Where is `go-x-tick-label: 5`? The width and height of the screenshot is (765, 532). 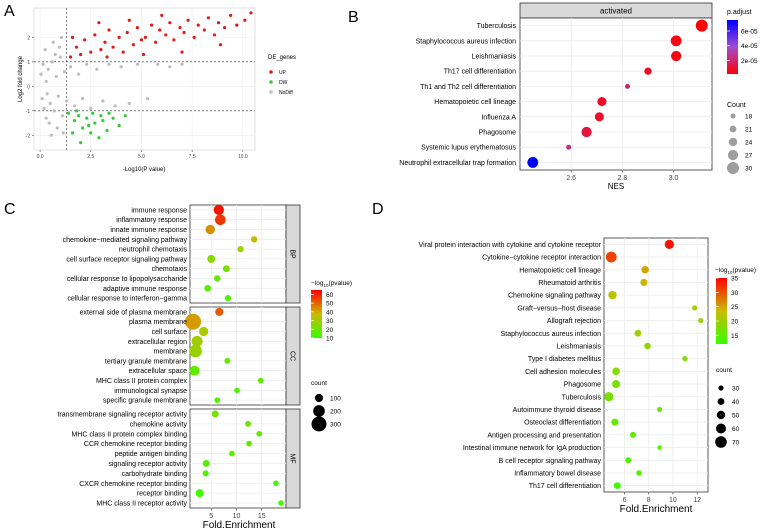 go-x-tick-label: 5 is located at coordinates (211, 516).